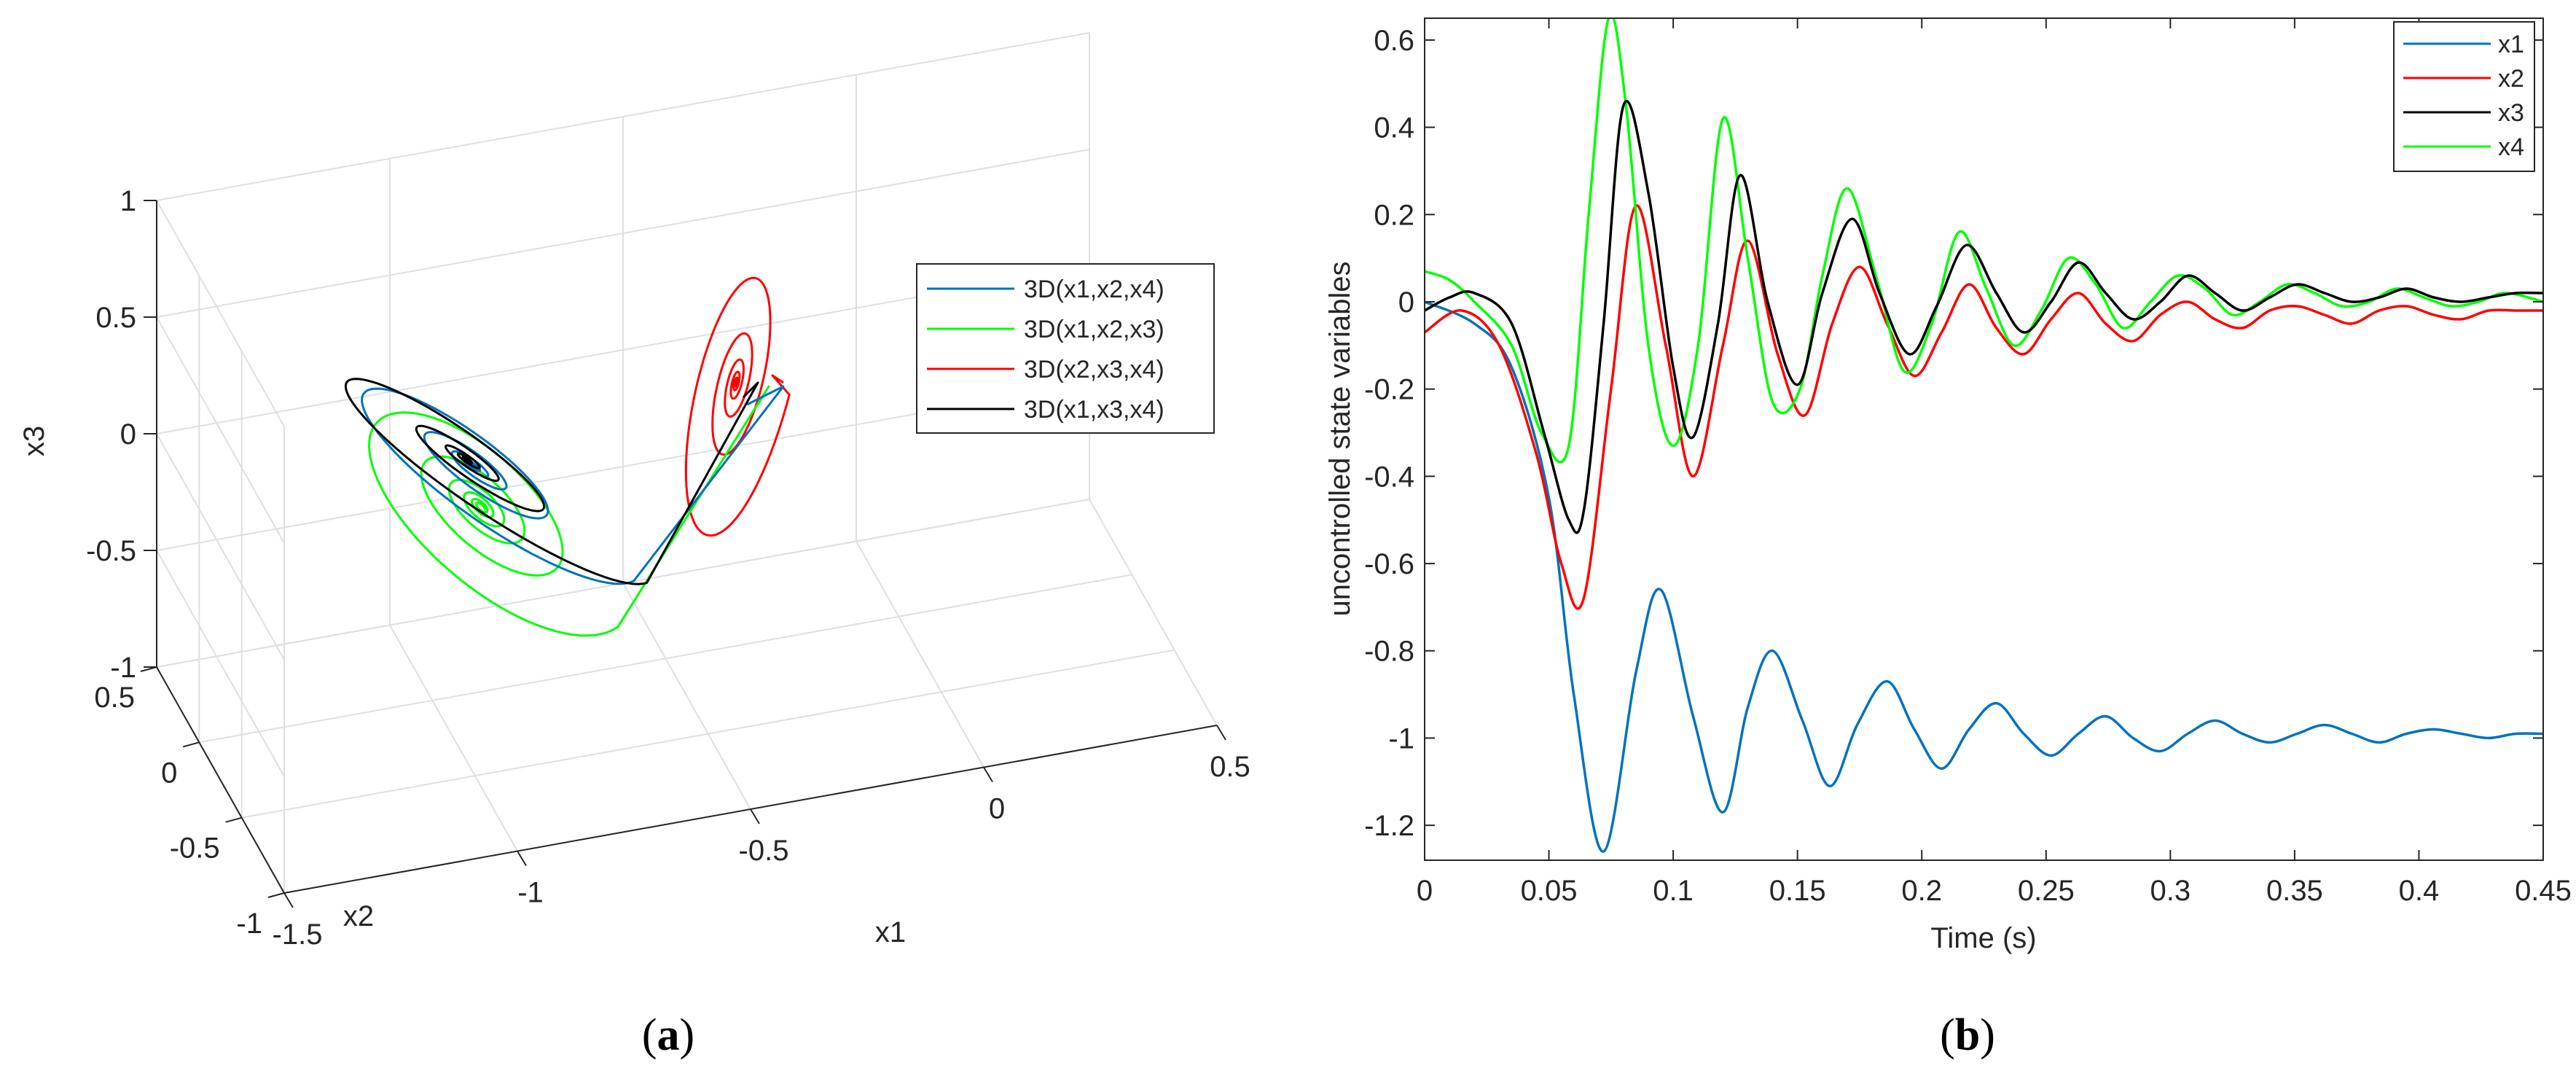 The image size is (2576, 1076). I want to click on panel-b-xtick-label: 0, so click(1425, 891).